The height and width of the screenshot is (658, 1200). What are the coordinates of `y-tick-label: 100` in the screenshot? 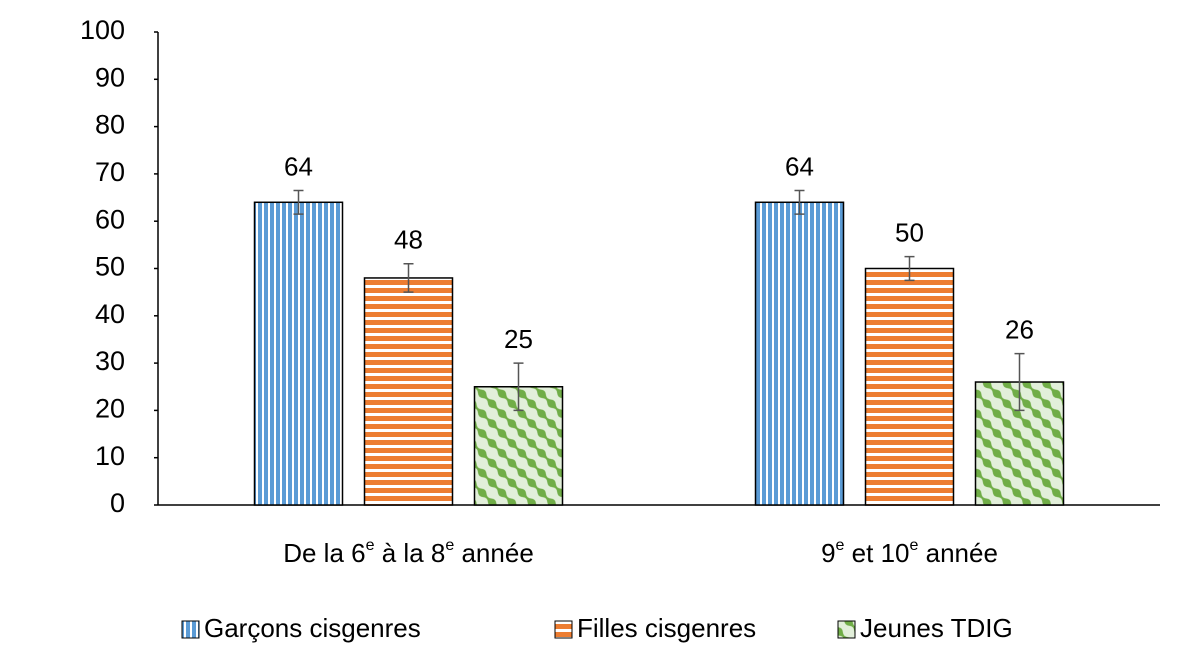 It's located at (102, 30).